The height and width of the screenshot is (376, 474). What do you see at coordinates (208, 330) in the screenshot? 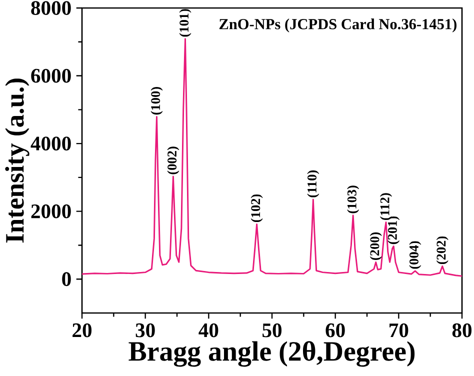
I see `x-tick-label: 40` at bounding box center [208, 330].